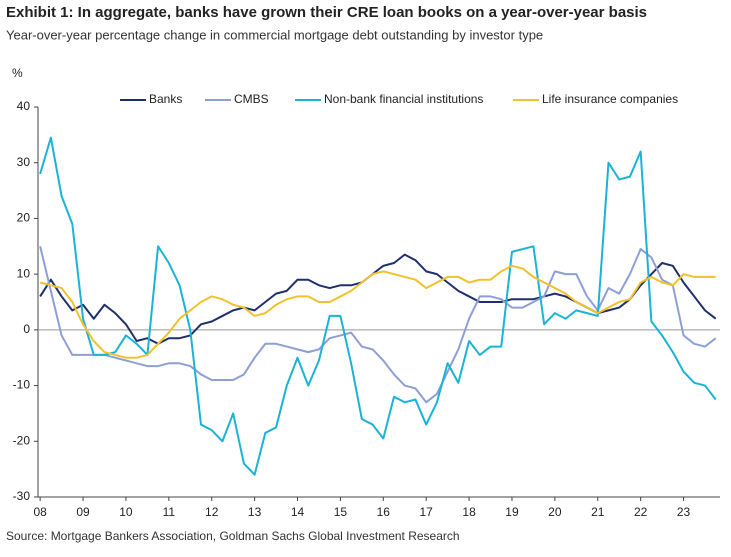 Image resolution: width=731 pixels, height=557 pixels. I want to click on x-tick-label: 17, so click(427, 512).